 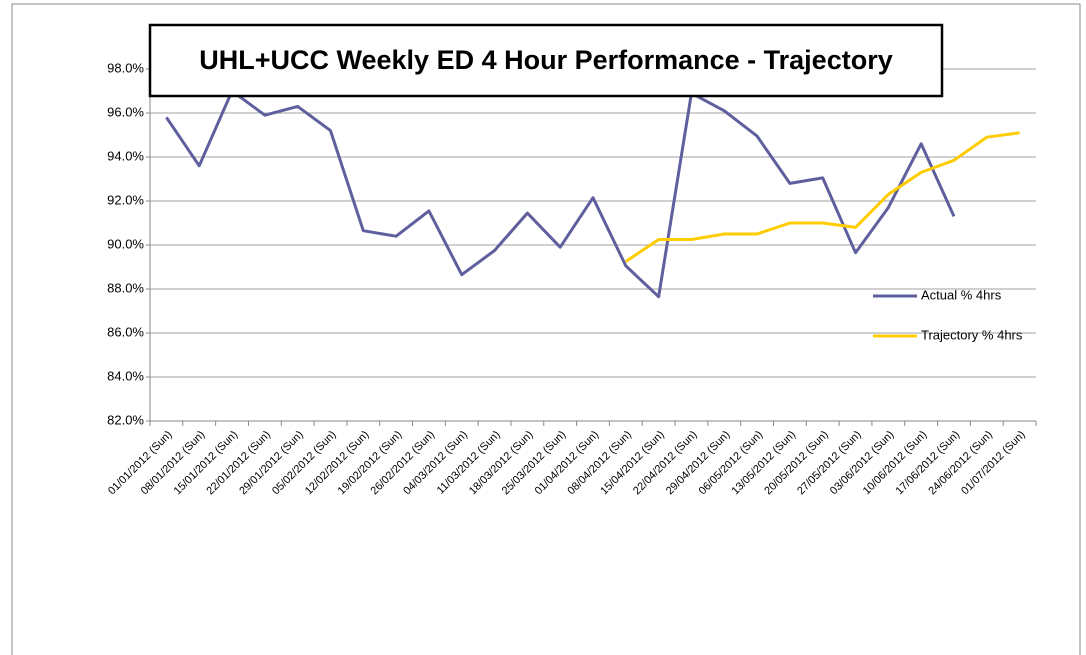 What do you see at coordinates (125, 243) in the screenshot?
I see `y-tick-label: 90.0%` at bounding box center [125, 243].